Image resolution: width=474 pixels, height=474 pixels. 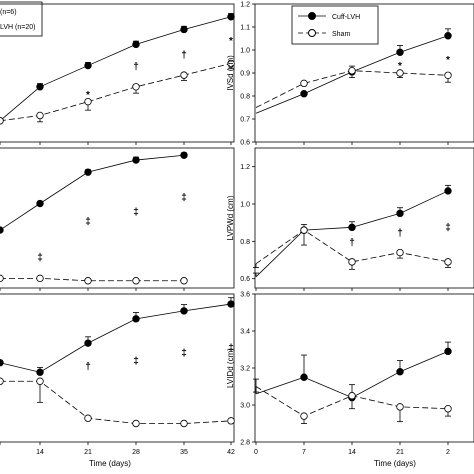 I want to click on legend-cuff-label: Cuff-LVH, so click(x=346, y=17).